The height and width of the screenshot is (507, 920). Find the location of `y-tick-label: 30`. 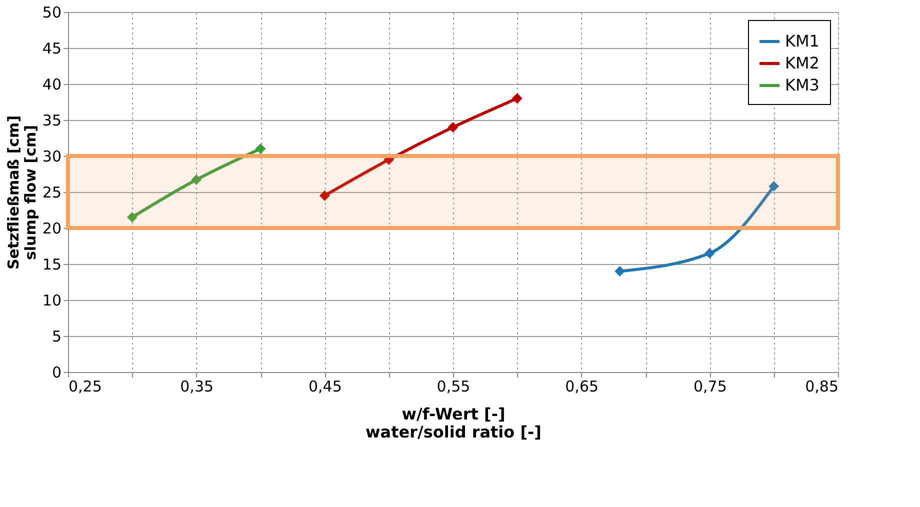

y-tick-label: 30 is located at coordinates (52, 157).